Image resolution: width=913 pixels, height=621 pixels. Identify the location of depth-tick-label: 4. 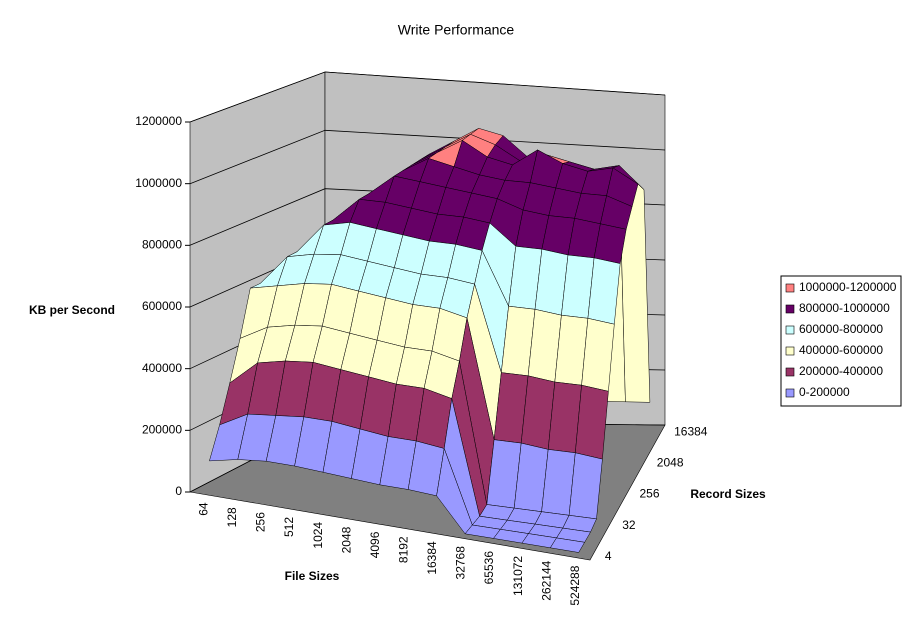
(608, 556).